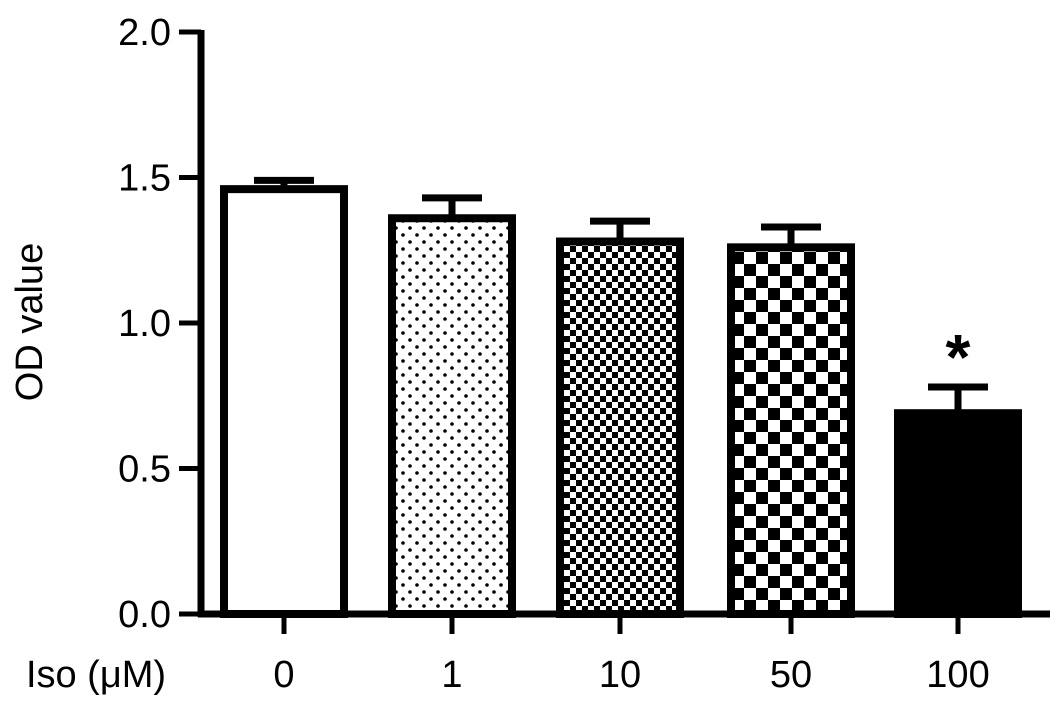 Image resolution: width=1063 pixels, height=712 pixels. What do you see at coordinates (624, 653) in the screenshot?
I see `x-axis: 0 1 10 50 100` at bounding box center [624, 653].